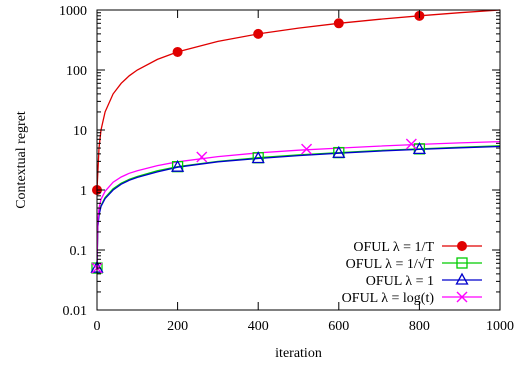  What do you see at coordinates (97, 326) in the screenshot?
I see `x-tick-label: 0` at bounding box center [97, 326].